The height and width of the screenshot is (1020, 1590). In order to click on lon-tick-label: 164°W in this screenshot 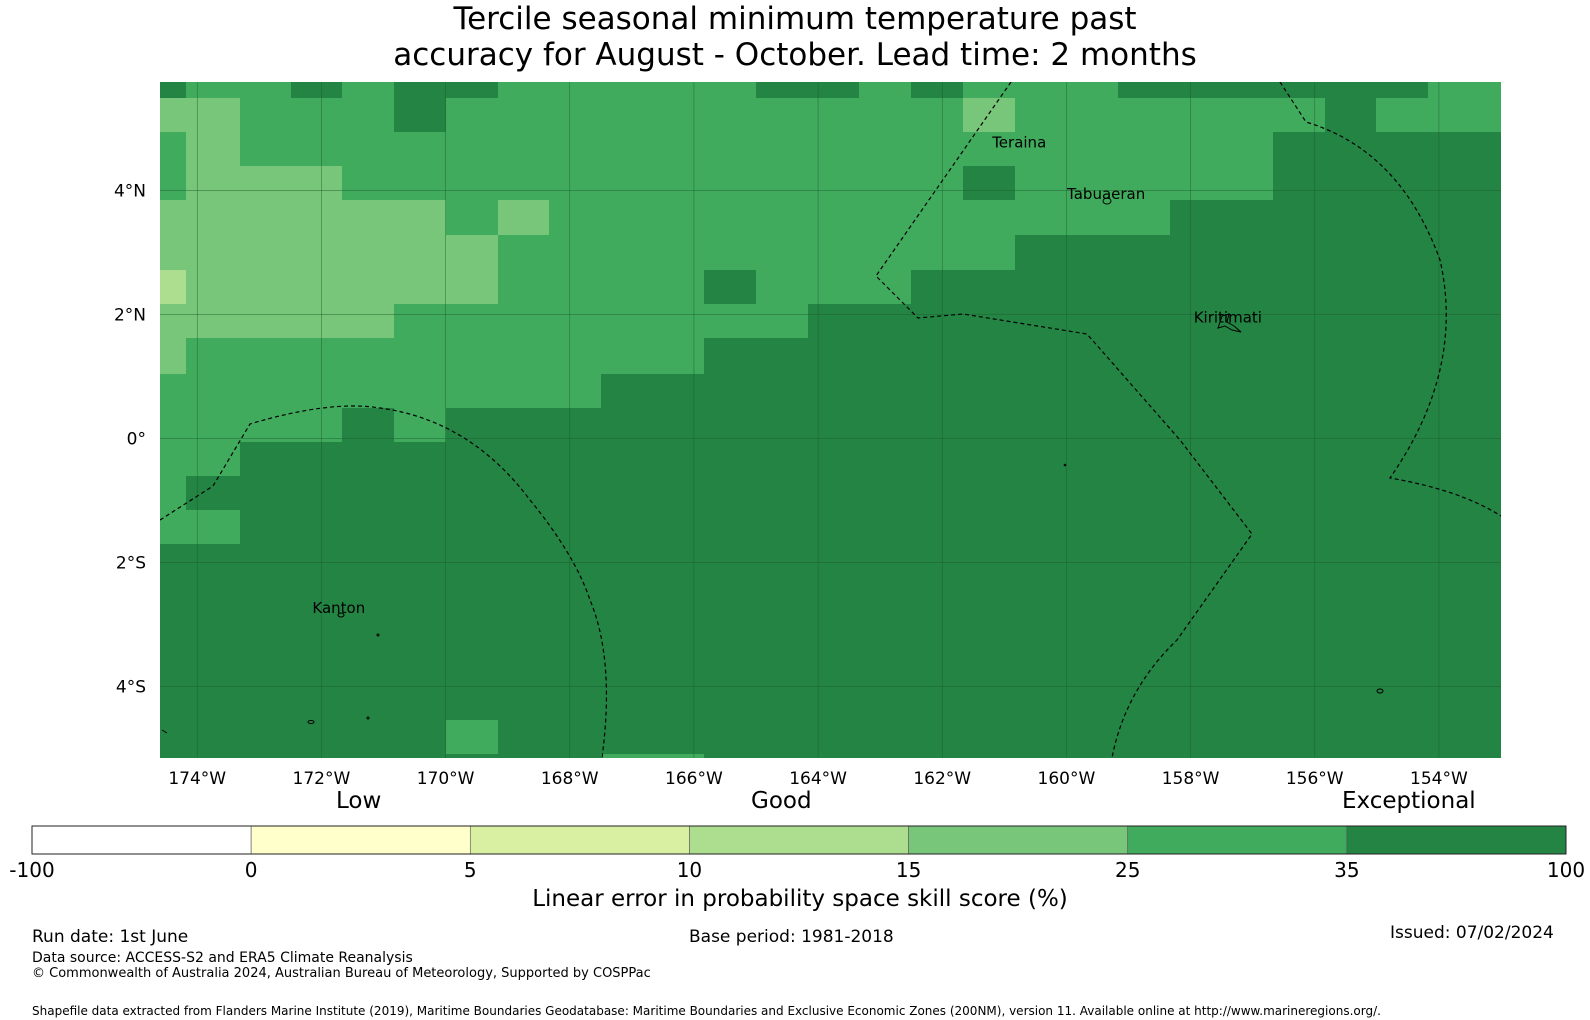, I will do `click(818, 779)`.